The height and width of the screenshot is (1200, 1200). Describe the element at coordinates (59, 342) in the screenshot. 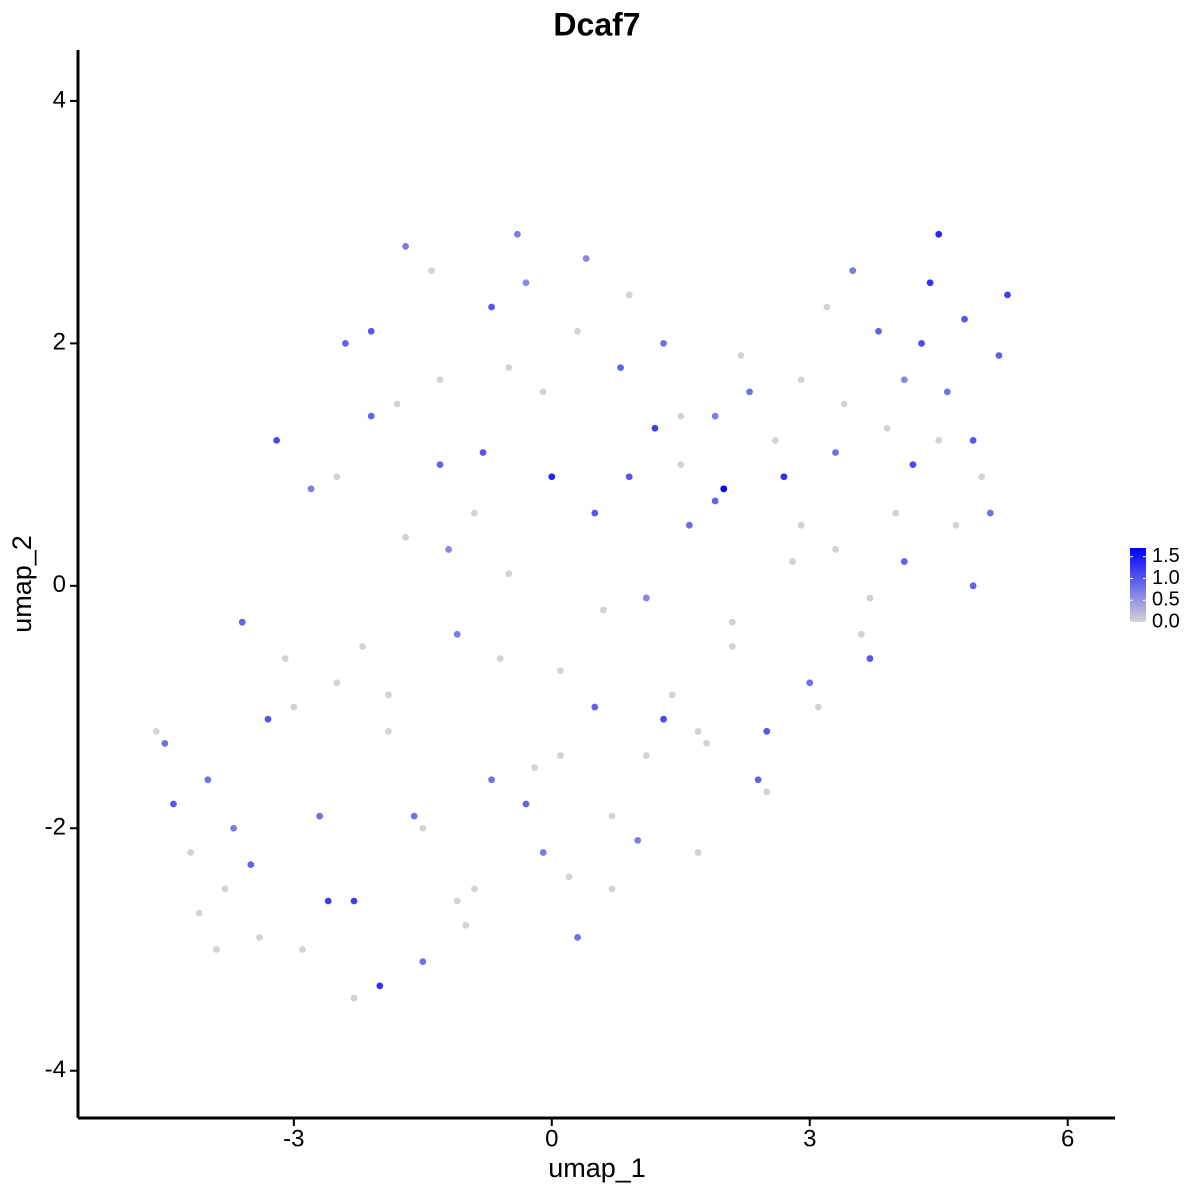

I see `y-tick-label: 2` at that location.